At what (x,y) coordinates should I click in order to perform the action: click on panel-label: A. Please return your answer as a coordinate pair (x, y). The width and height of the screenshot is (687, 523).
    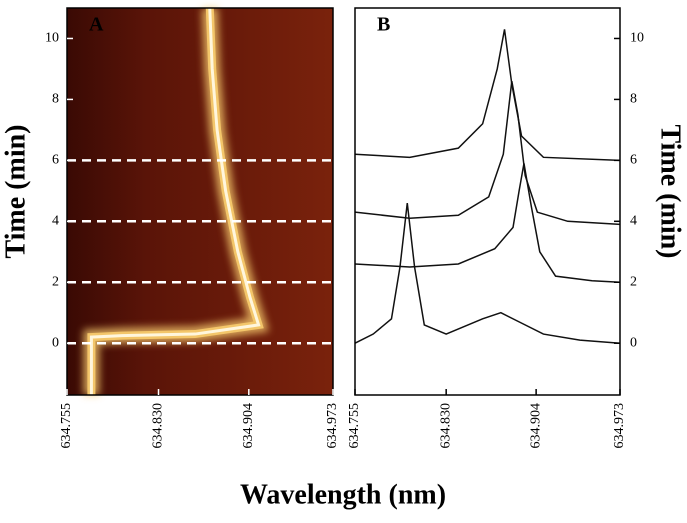
    Looking at the image, I should click on (96, 25).